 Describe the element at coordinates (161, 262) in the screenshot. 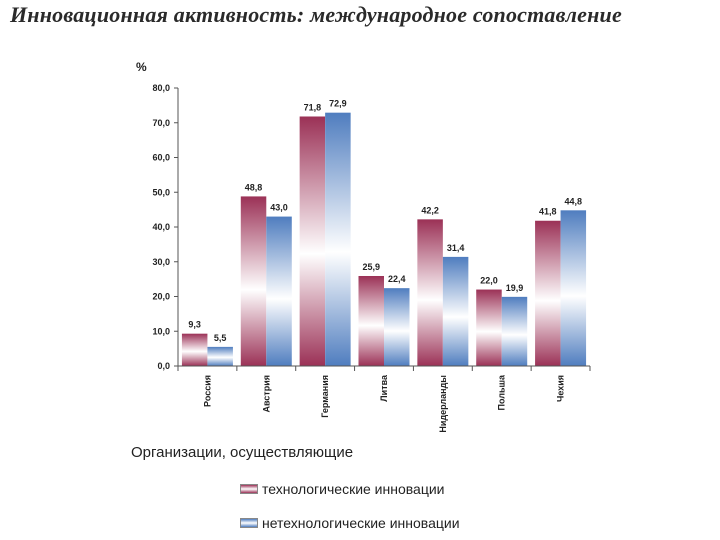

I see `y-tick-label: 30,0` at that location.